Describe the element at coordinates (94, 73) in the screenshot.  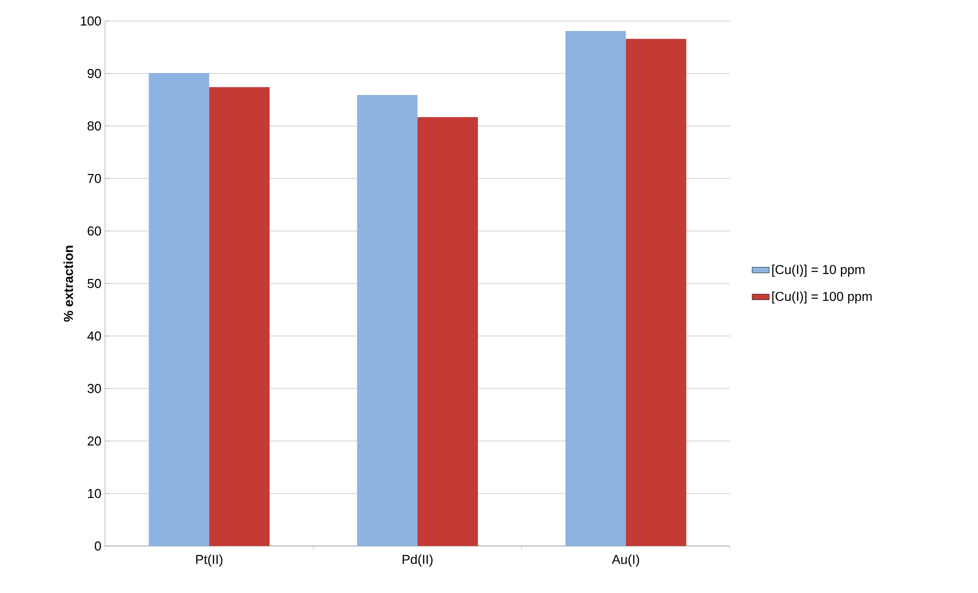
I see `y-tick-label: 90` at that location.